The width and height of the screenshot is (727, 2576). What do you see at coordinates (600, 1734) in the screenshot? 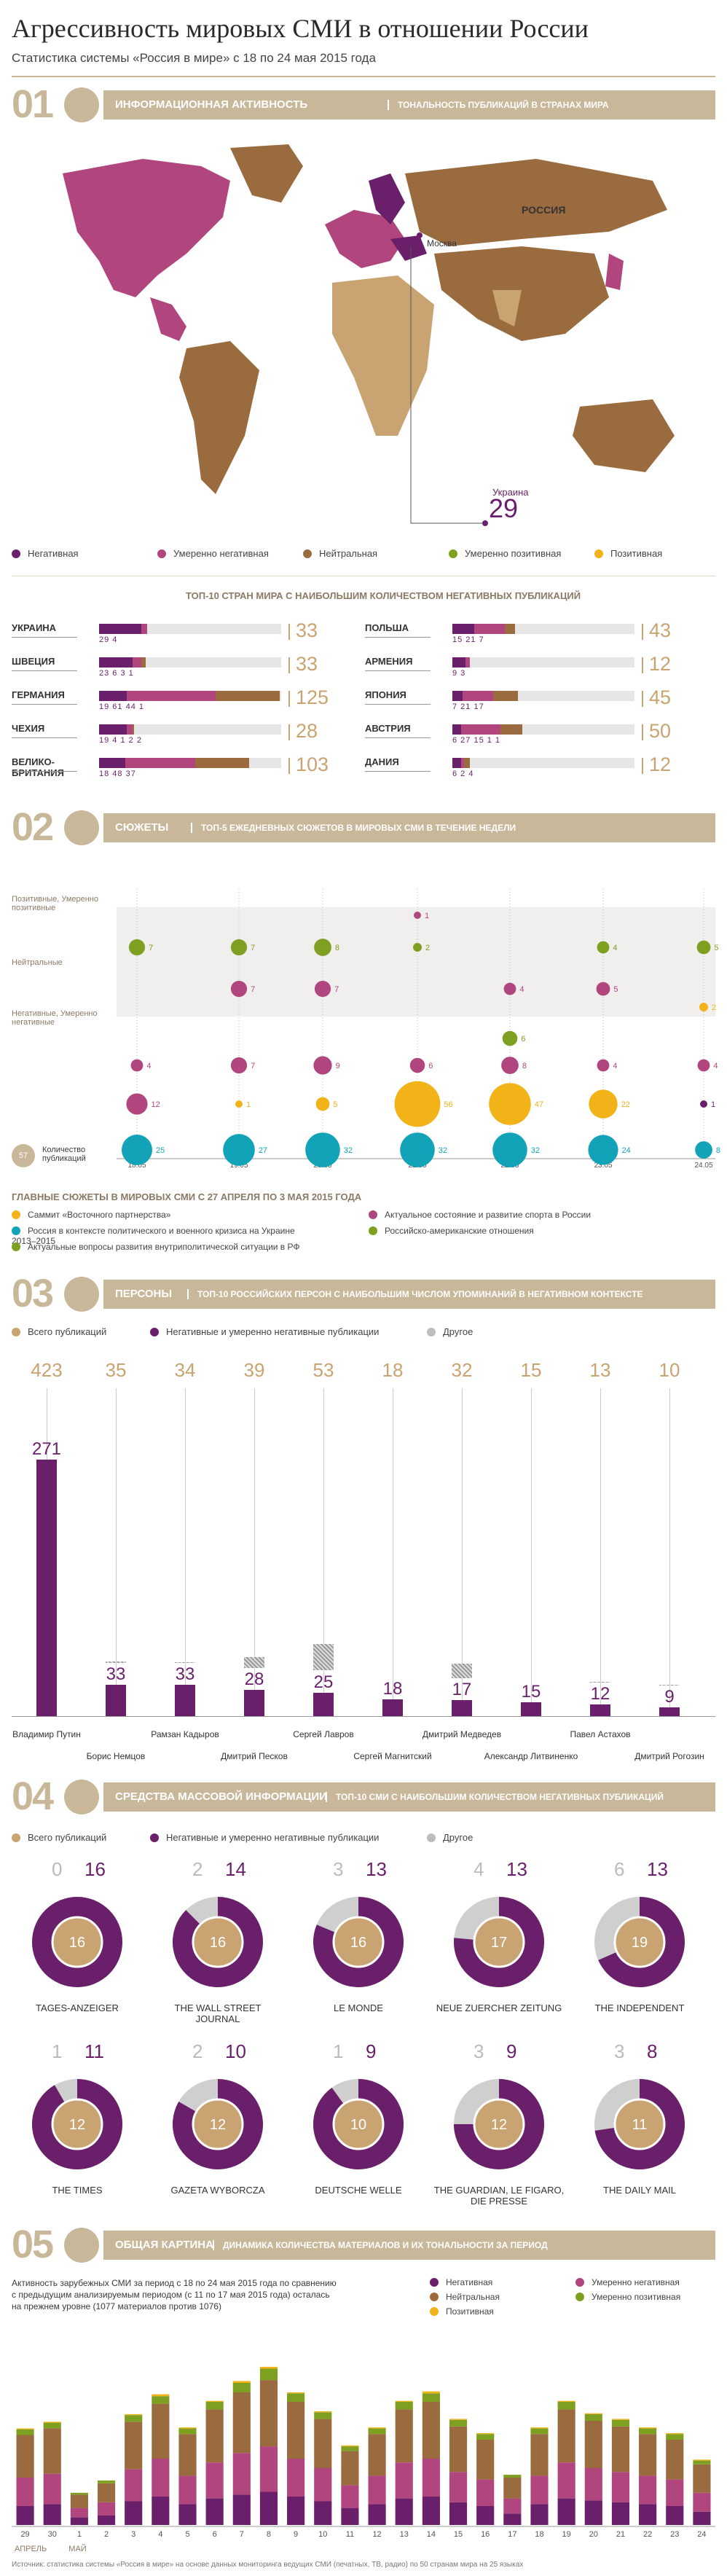
I see `person-name: Павел Астахов` at bounding box center [600, 1734].